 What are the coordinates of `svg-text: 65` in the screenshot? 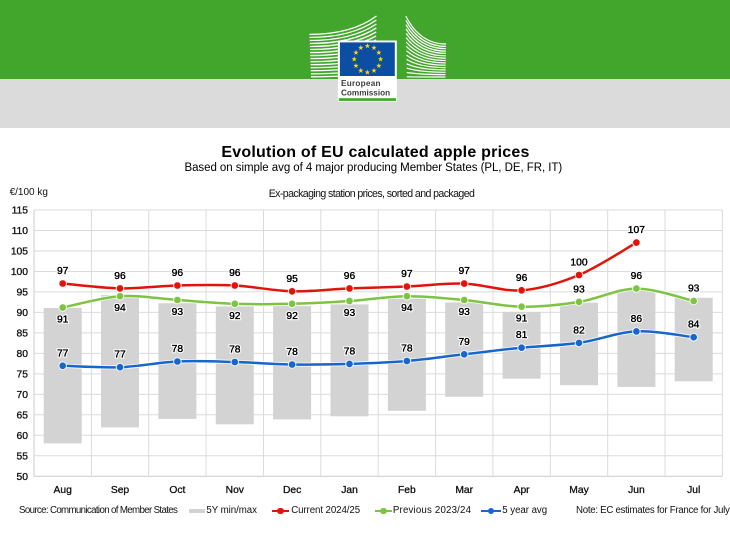 It's located at (23, 415).